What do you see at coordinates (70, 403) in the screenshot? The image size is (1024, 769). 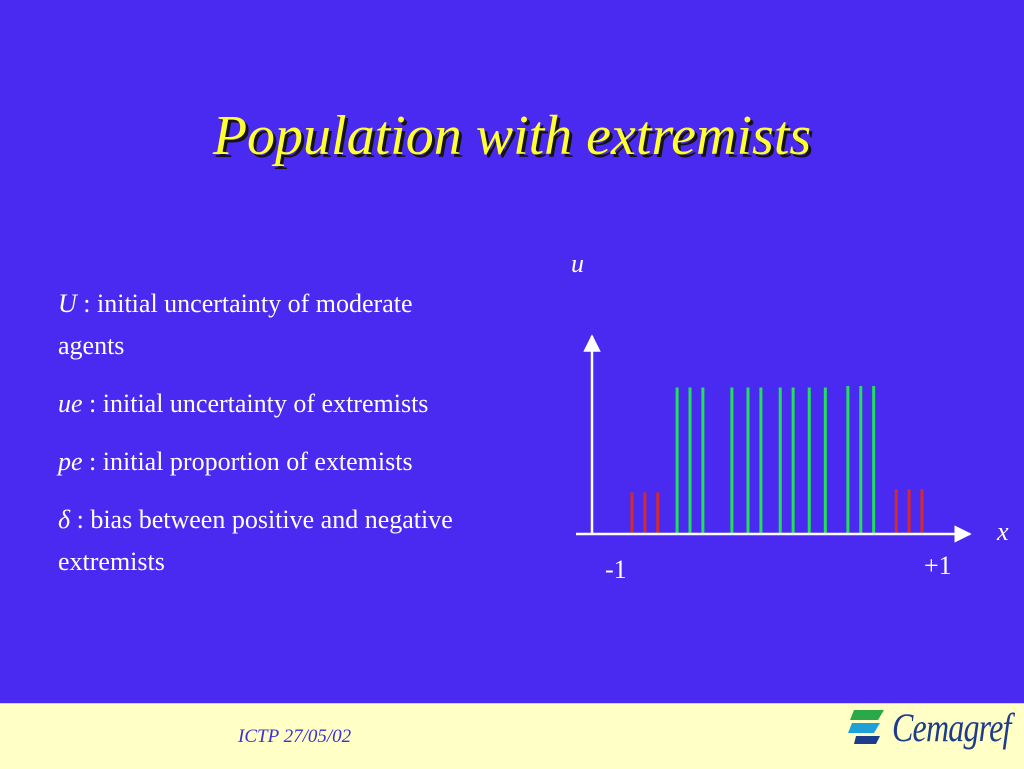 I see `definition-symbol: ue` at bounding box center [70, 403].